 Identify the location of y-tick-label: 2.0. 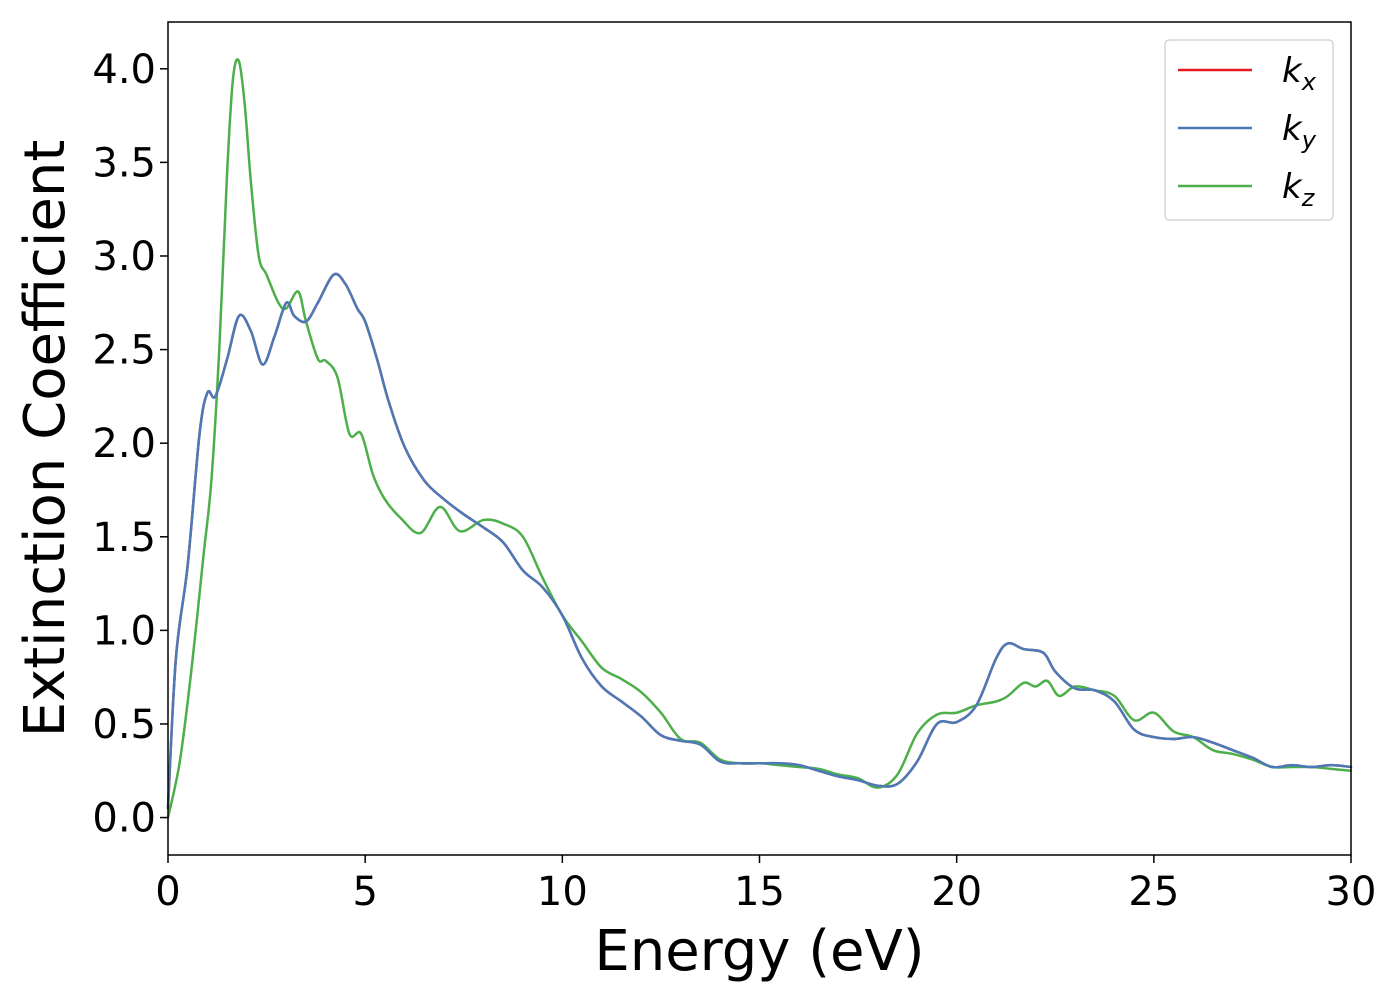
(124, 444).